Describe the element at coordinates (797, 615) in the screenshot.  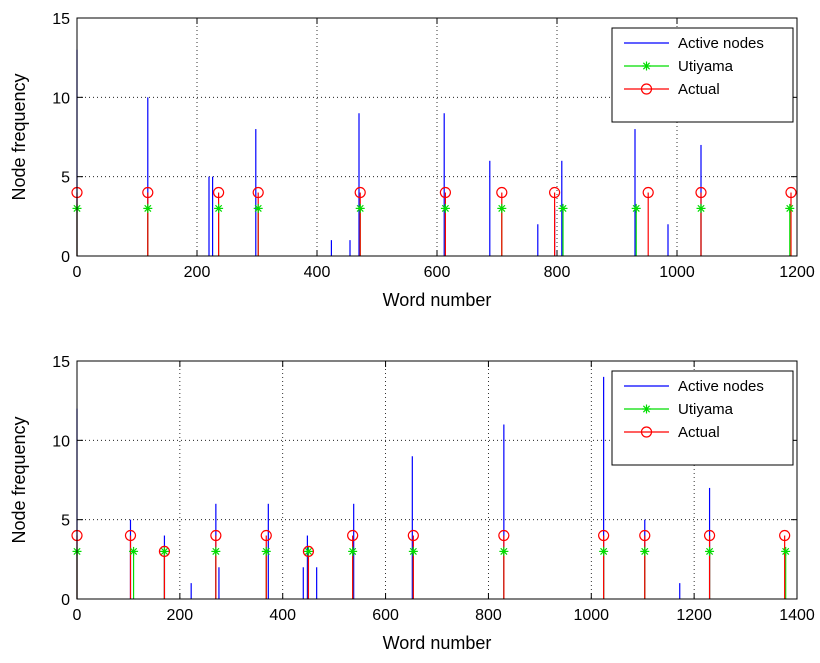
I see `x-tick-label: 1400` at that location.